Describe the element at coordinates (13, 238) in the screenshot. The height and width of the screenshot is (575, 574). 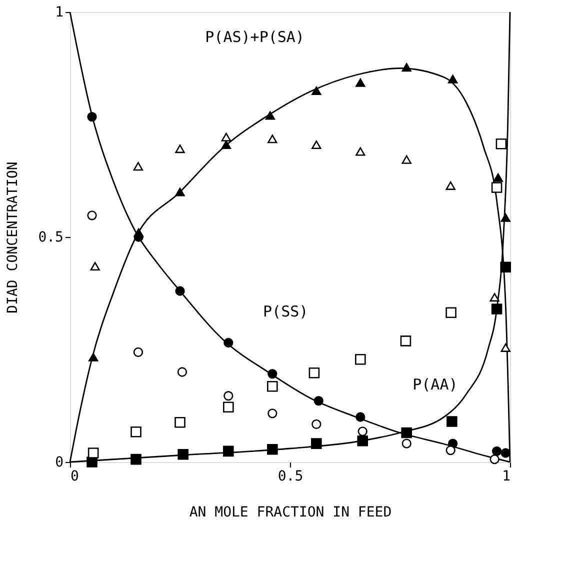
I see `y-axis-title: DIAD CONCENTRATION` at that location.